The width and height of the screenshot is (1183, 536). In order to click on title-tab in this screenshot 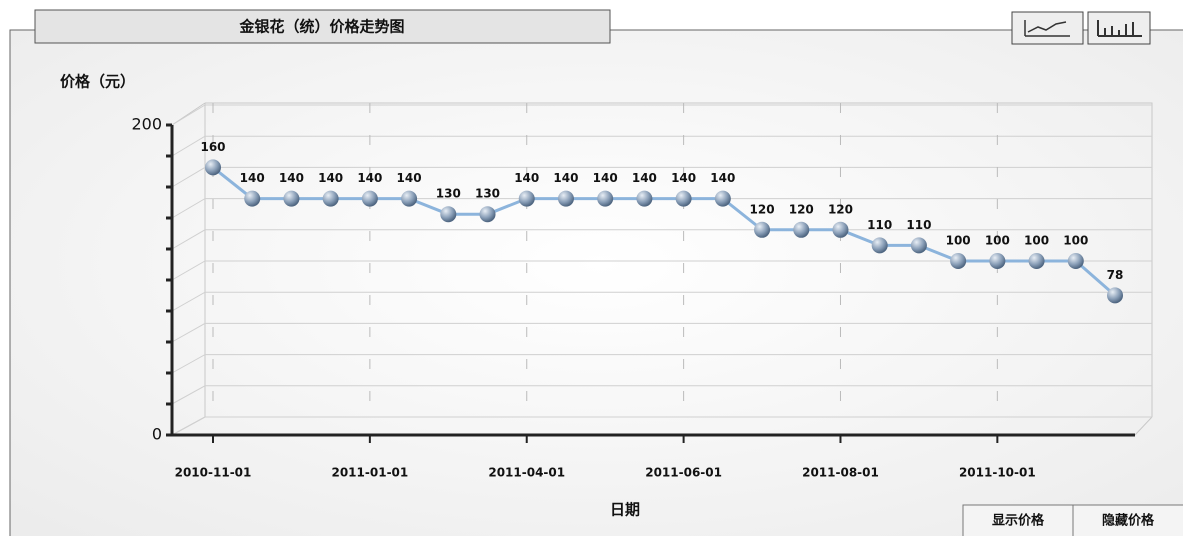, I will do `click(322, 26)`.